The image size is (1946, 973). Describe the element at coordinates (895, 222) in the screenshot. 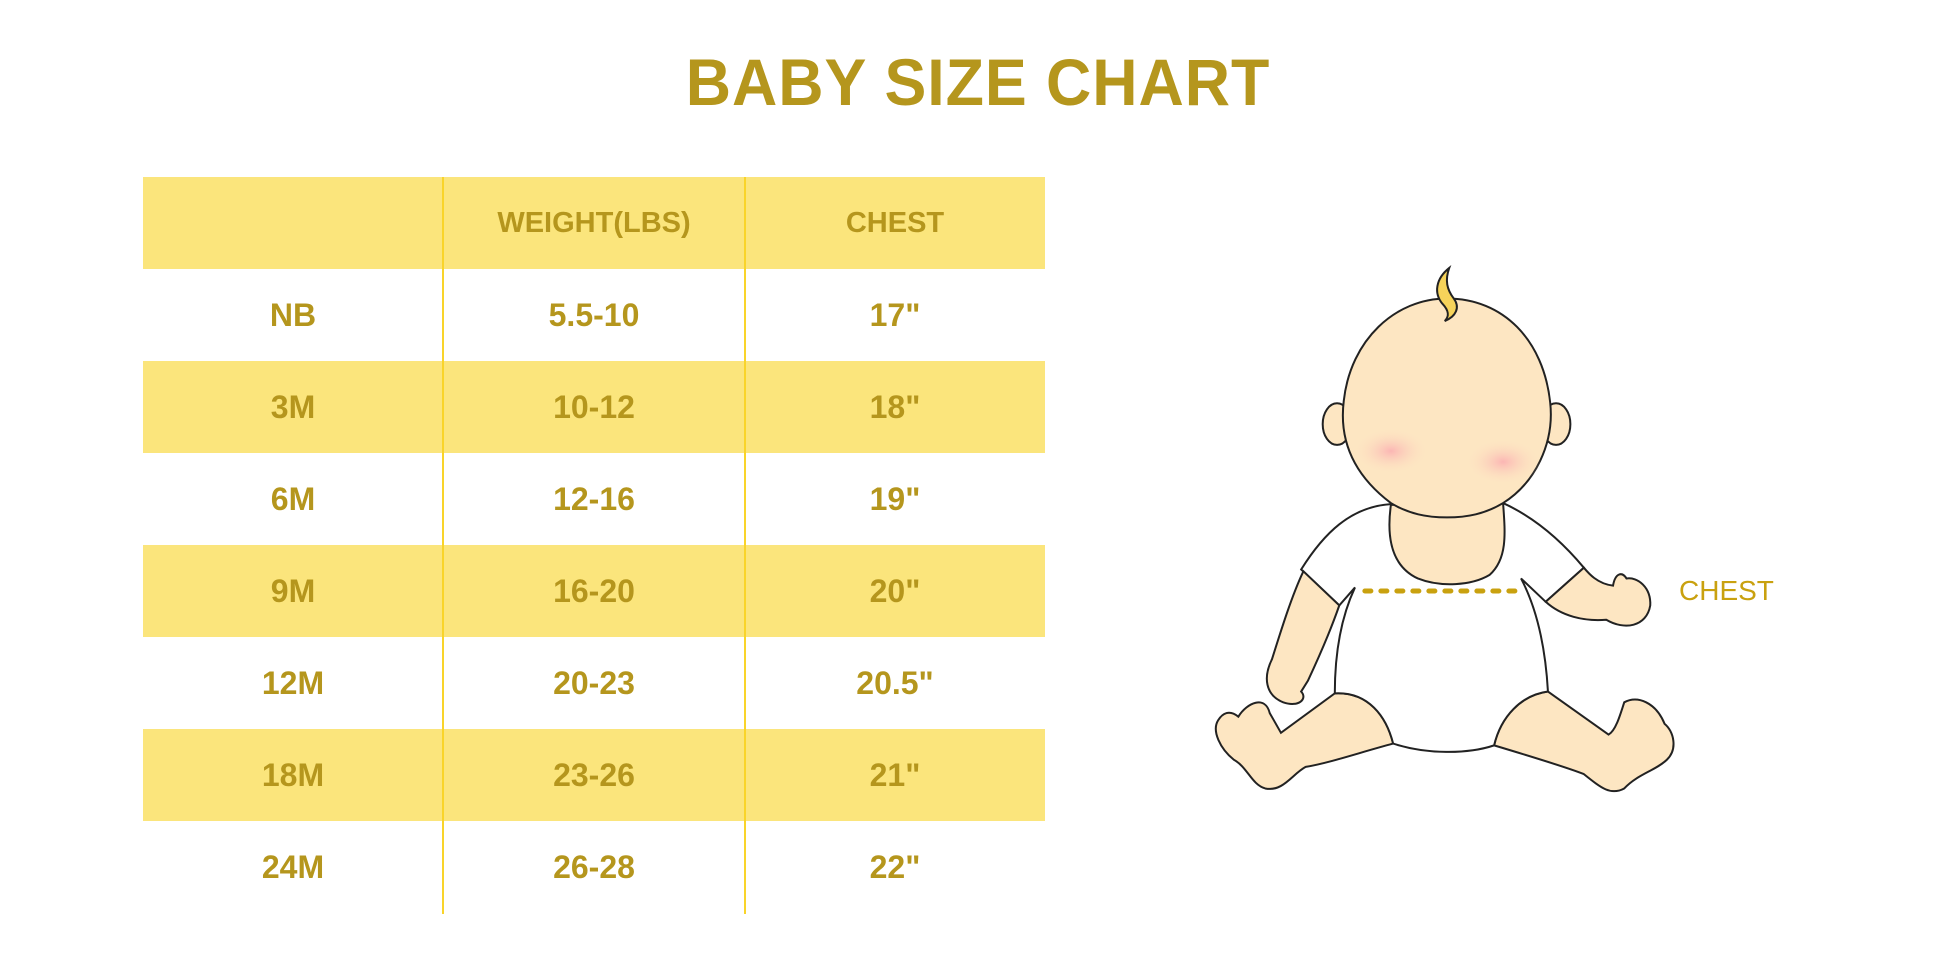

I see `header-chest: CHEST` at that location.